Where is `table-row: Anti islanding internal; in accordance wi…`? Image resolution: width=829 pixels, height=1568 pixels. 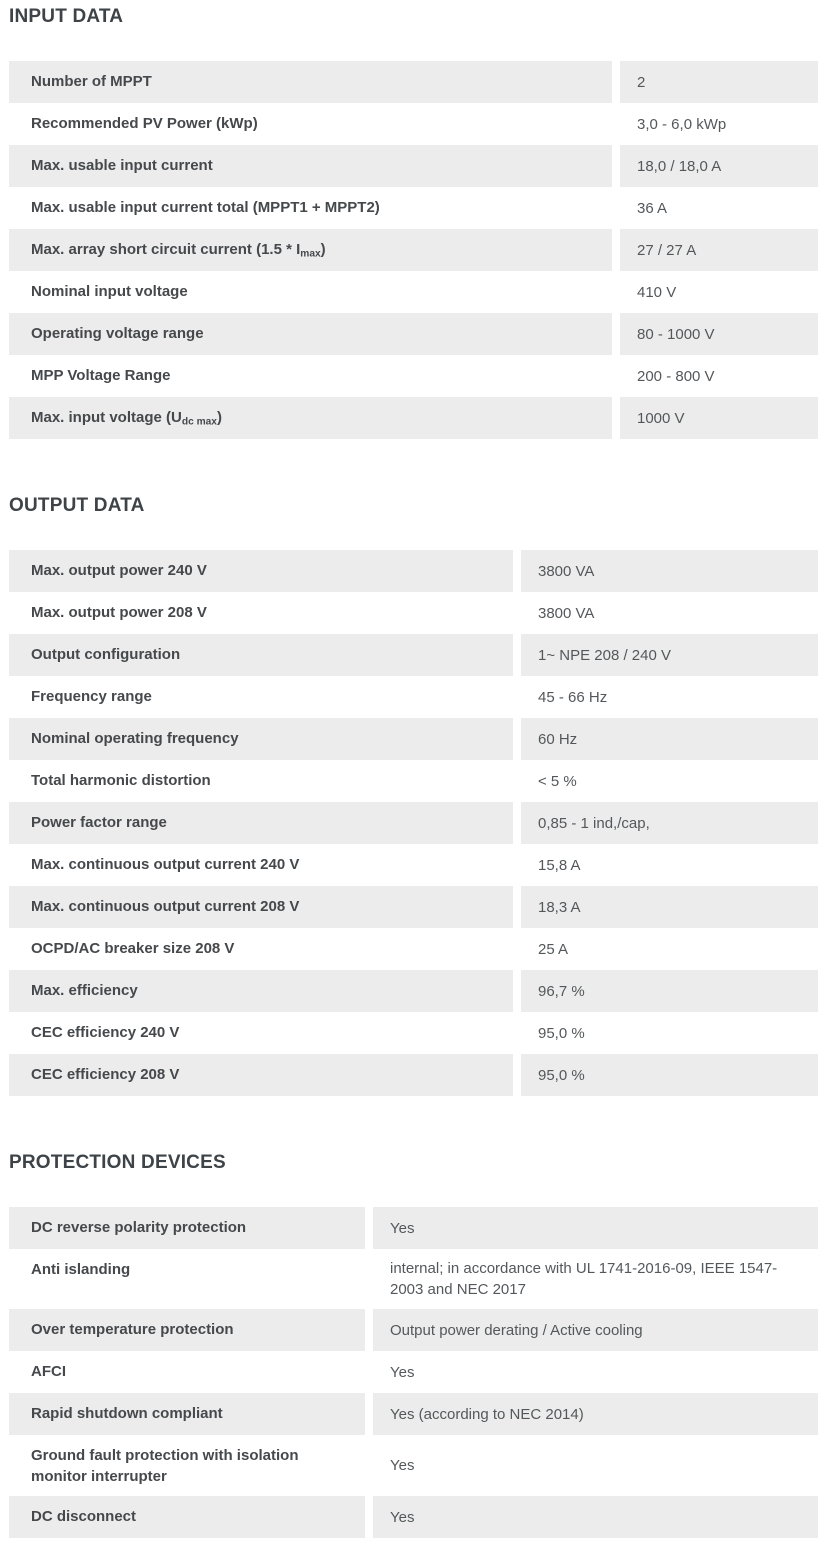
table-row: Anti islanding internal; in accordance wi… is located at coordinates (413, 1279).